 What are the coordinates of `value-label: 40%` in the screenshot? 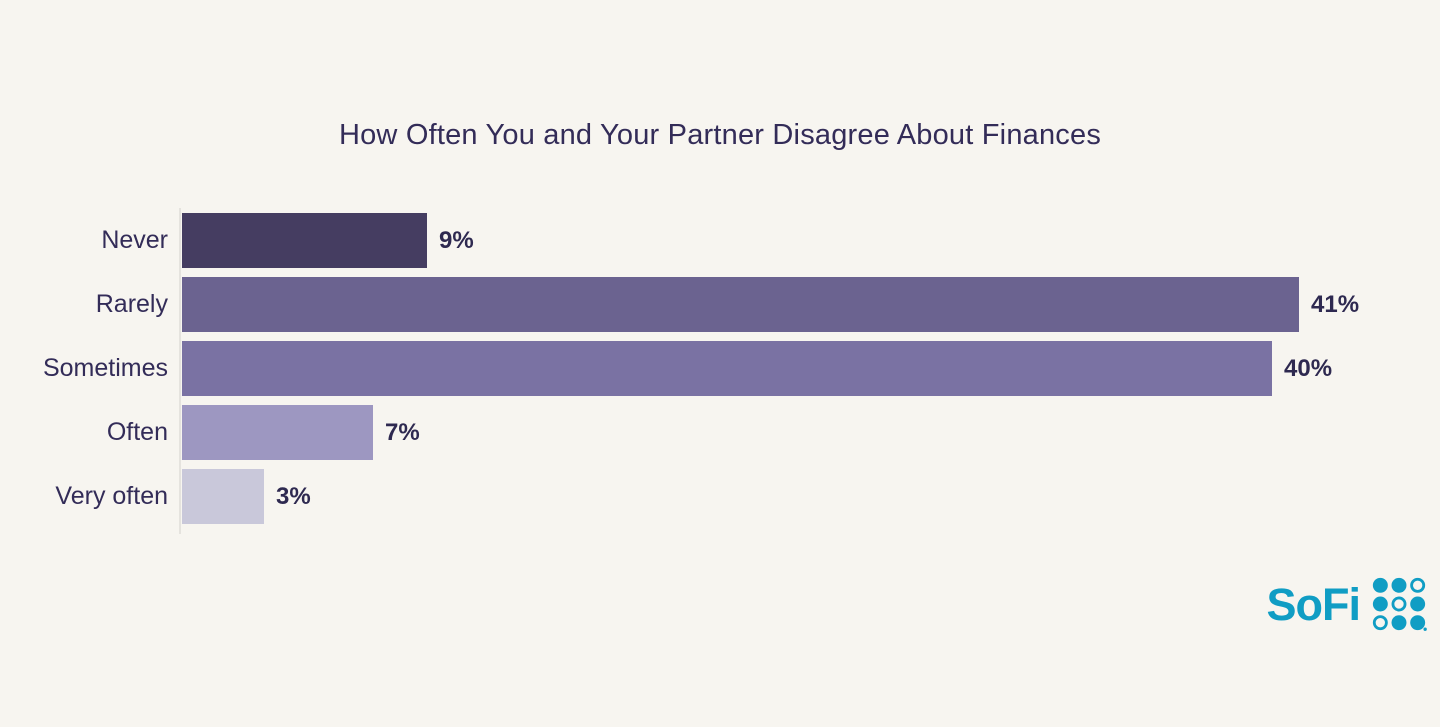 It's located at (1308, 368).